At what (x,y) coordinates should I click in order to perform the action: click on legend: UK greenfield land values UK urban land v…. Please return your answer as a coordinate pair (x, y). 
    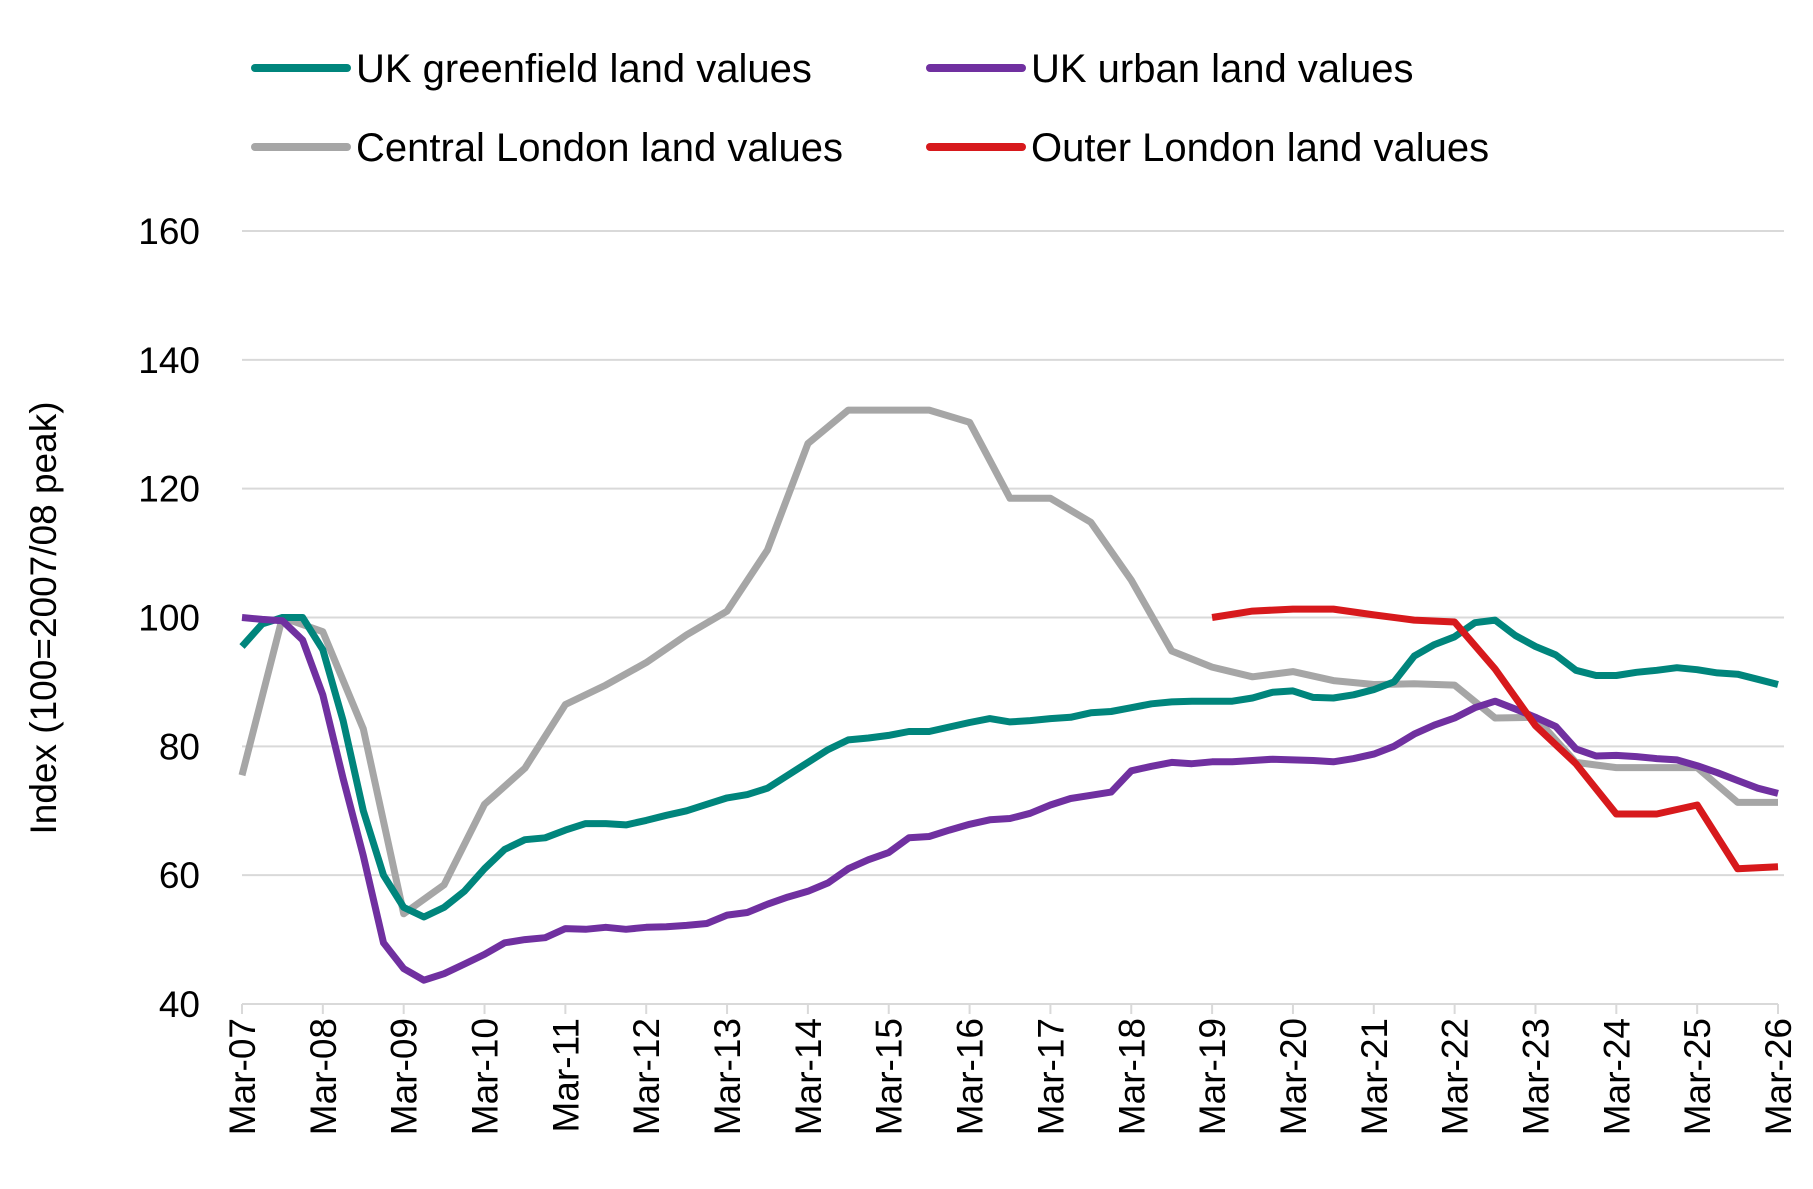
    Looking at the image, I should click on (870, 108).